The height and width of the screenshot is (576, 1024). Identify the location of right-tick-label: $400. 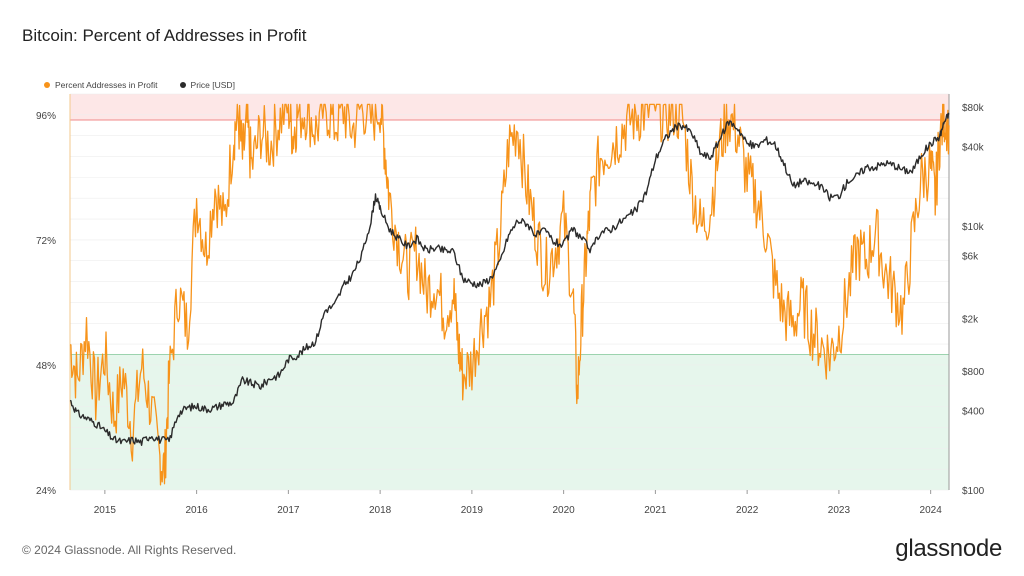
(973, 412).